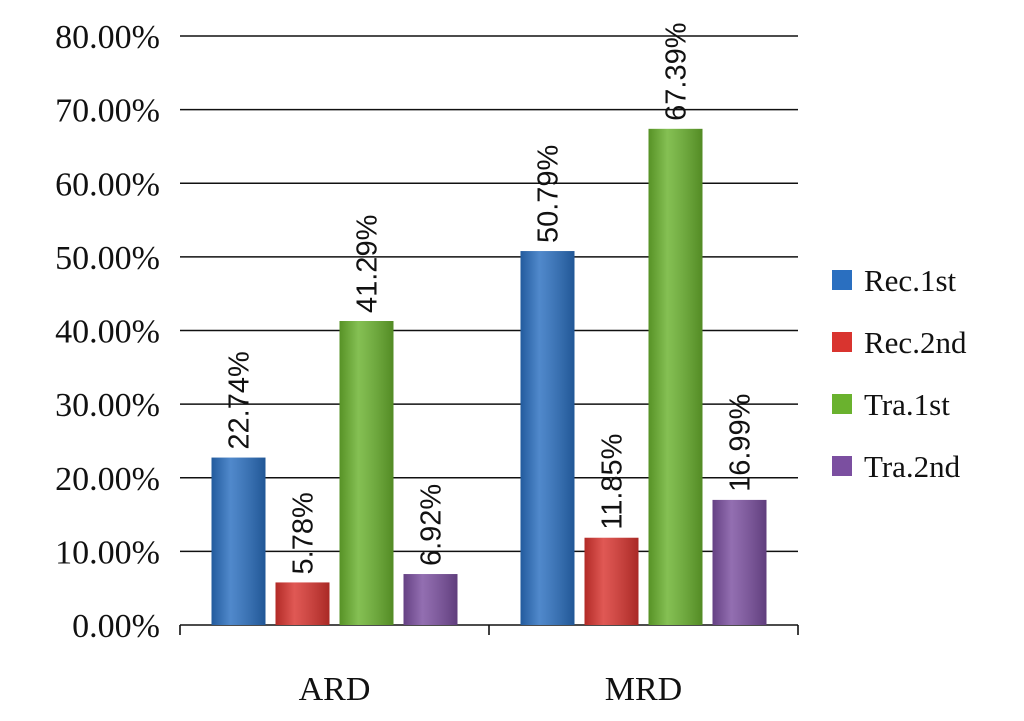  I want to click on data-label: 16.99%, so click(741, 443).